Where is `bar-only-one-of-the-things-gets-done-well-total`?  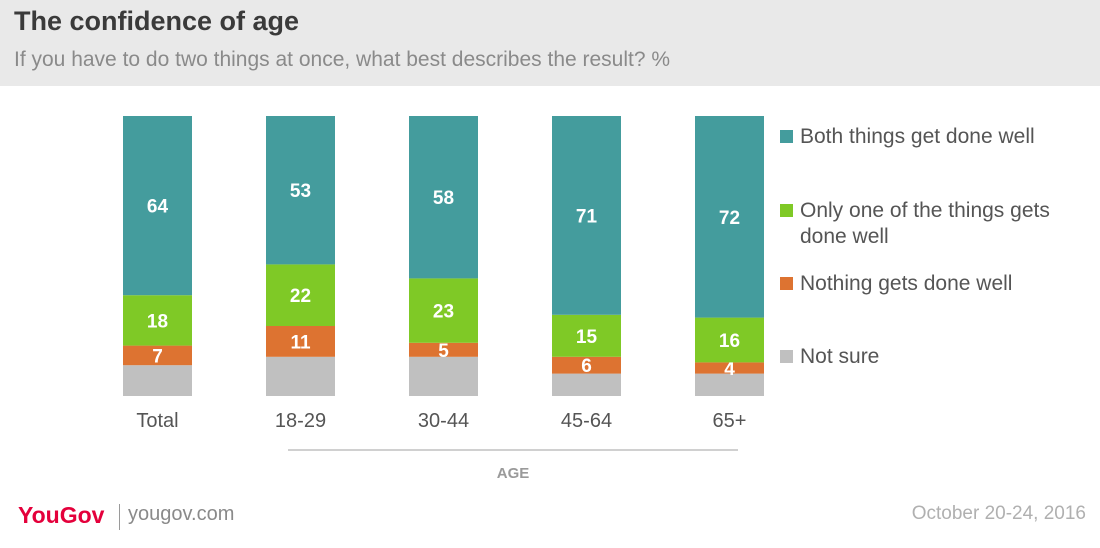
bar-only-one-of-the-things-gets-done-well-total is located at coordinates (157, 320).